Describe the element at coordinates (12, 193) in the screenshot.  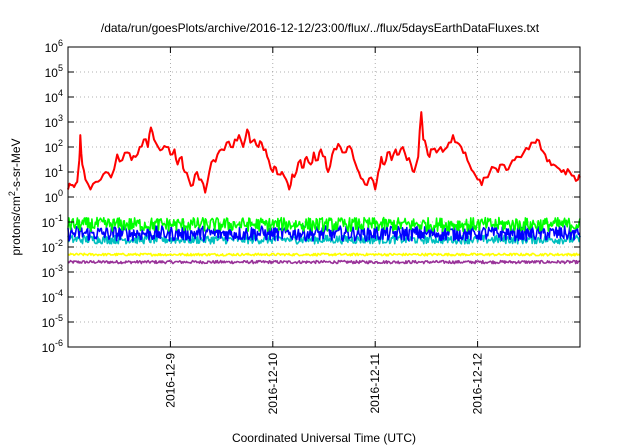
I see `y-axis-title-sup: 2` at that location.